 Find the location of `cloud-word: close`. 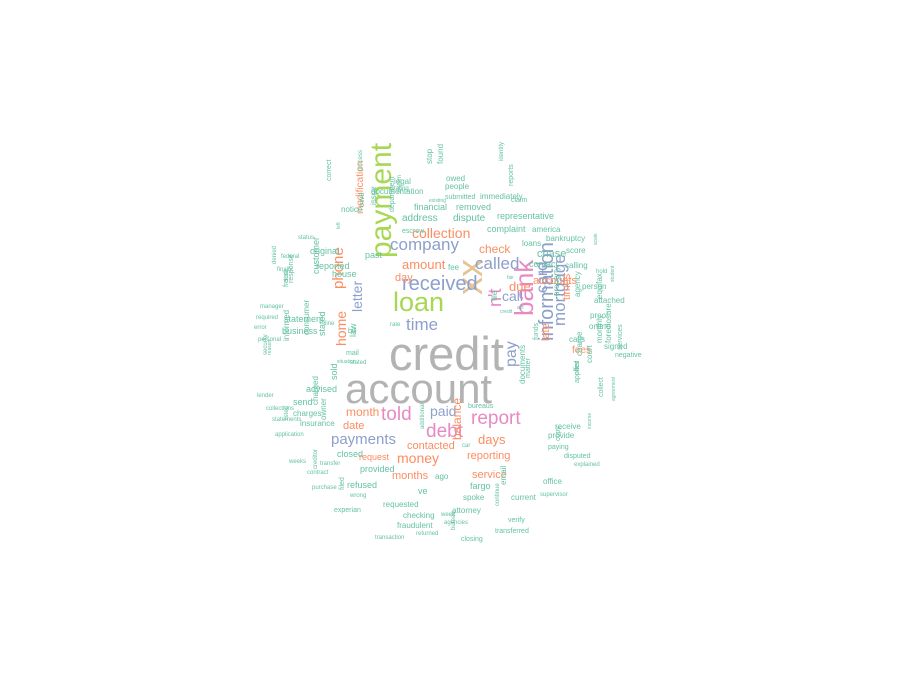

cloud-word: close is located at coordinates (287, 275).